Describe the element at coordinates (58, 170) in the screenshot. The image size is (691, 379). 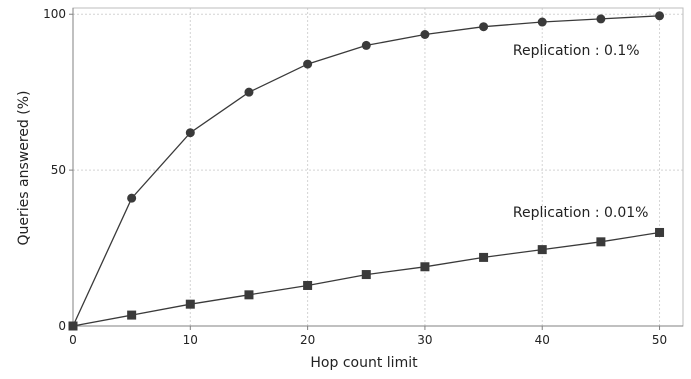
I see `y-tick-label: 50` at that location.